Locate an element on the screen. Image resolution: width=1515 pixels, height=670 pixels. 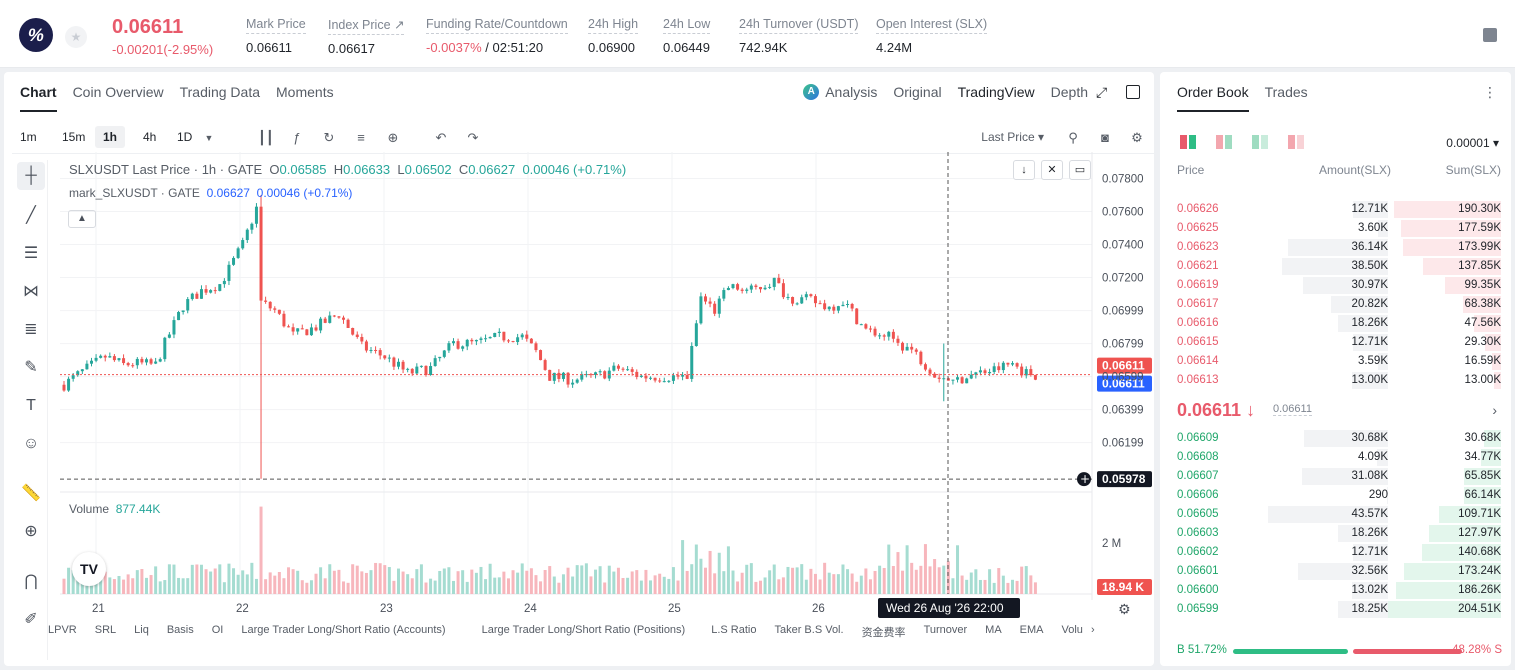
timeframe-4h: 4h is located at coordinates (150, 137).